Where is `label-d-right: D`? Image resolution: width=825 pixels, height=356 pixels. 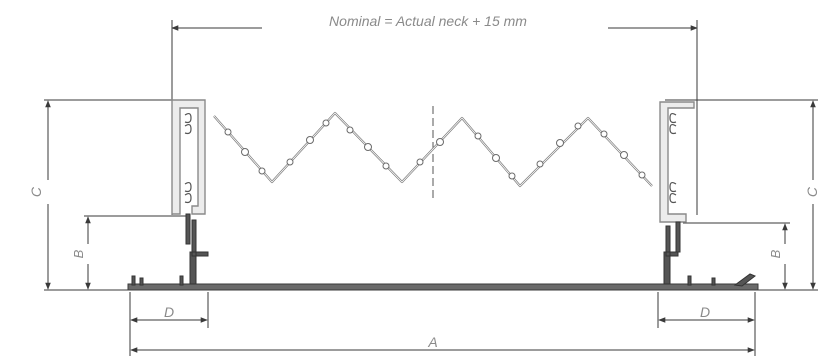 label-d-right: D is located at coordinates (705, 312).